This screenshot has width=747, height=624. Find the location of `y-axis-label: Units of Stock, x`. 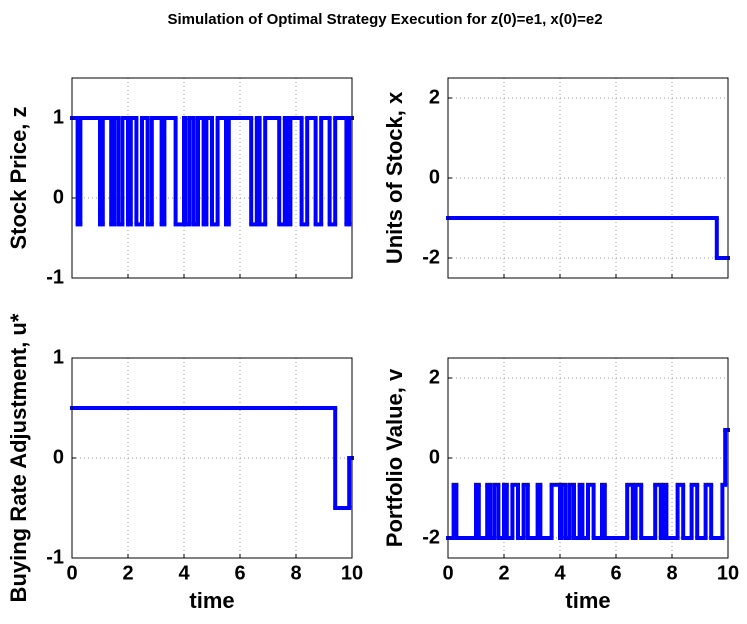

y-axis-label: Units of Stock, x is located at coordinates (394, 177).